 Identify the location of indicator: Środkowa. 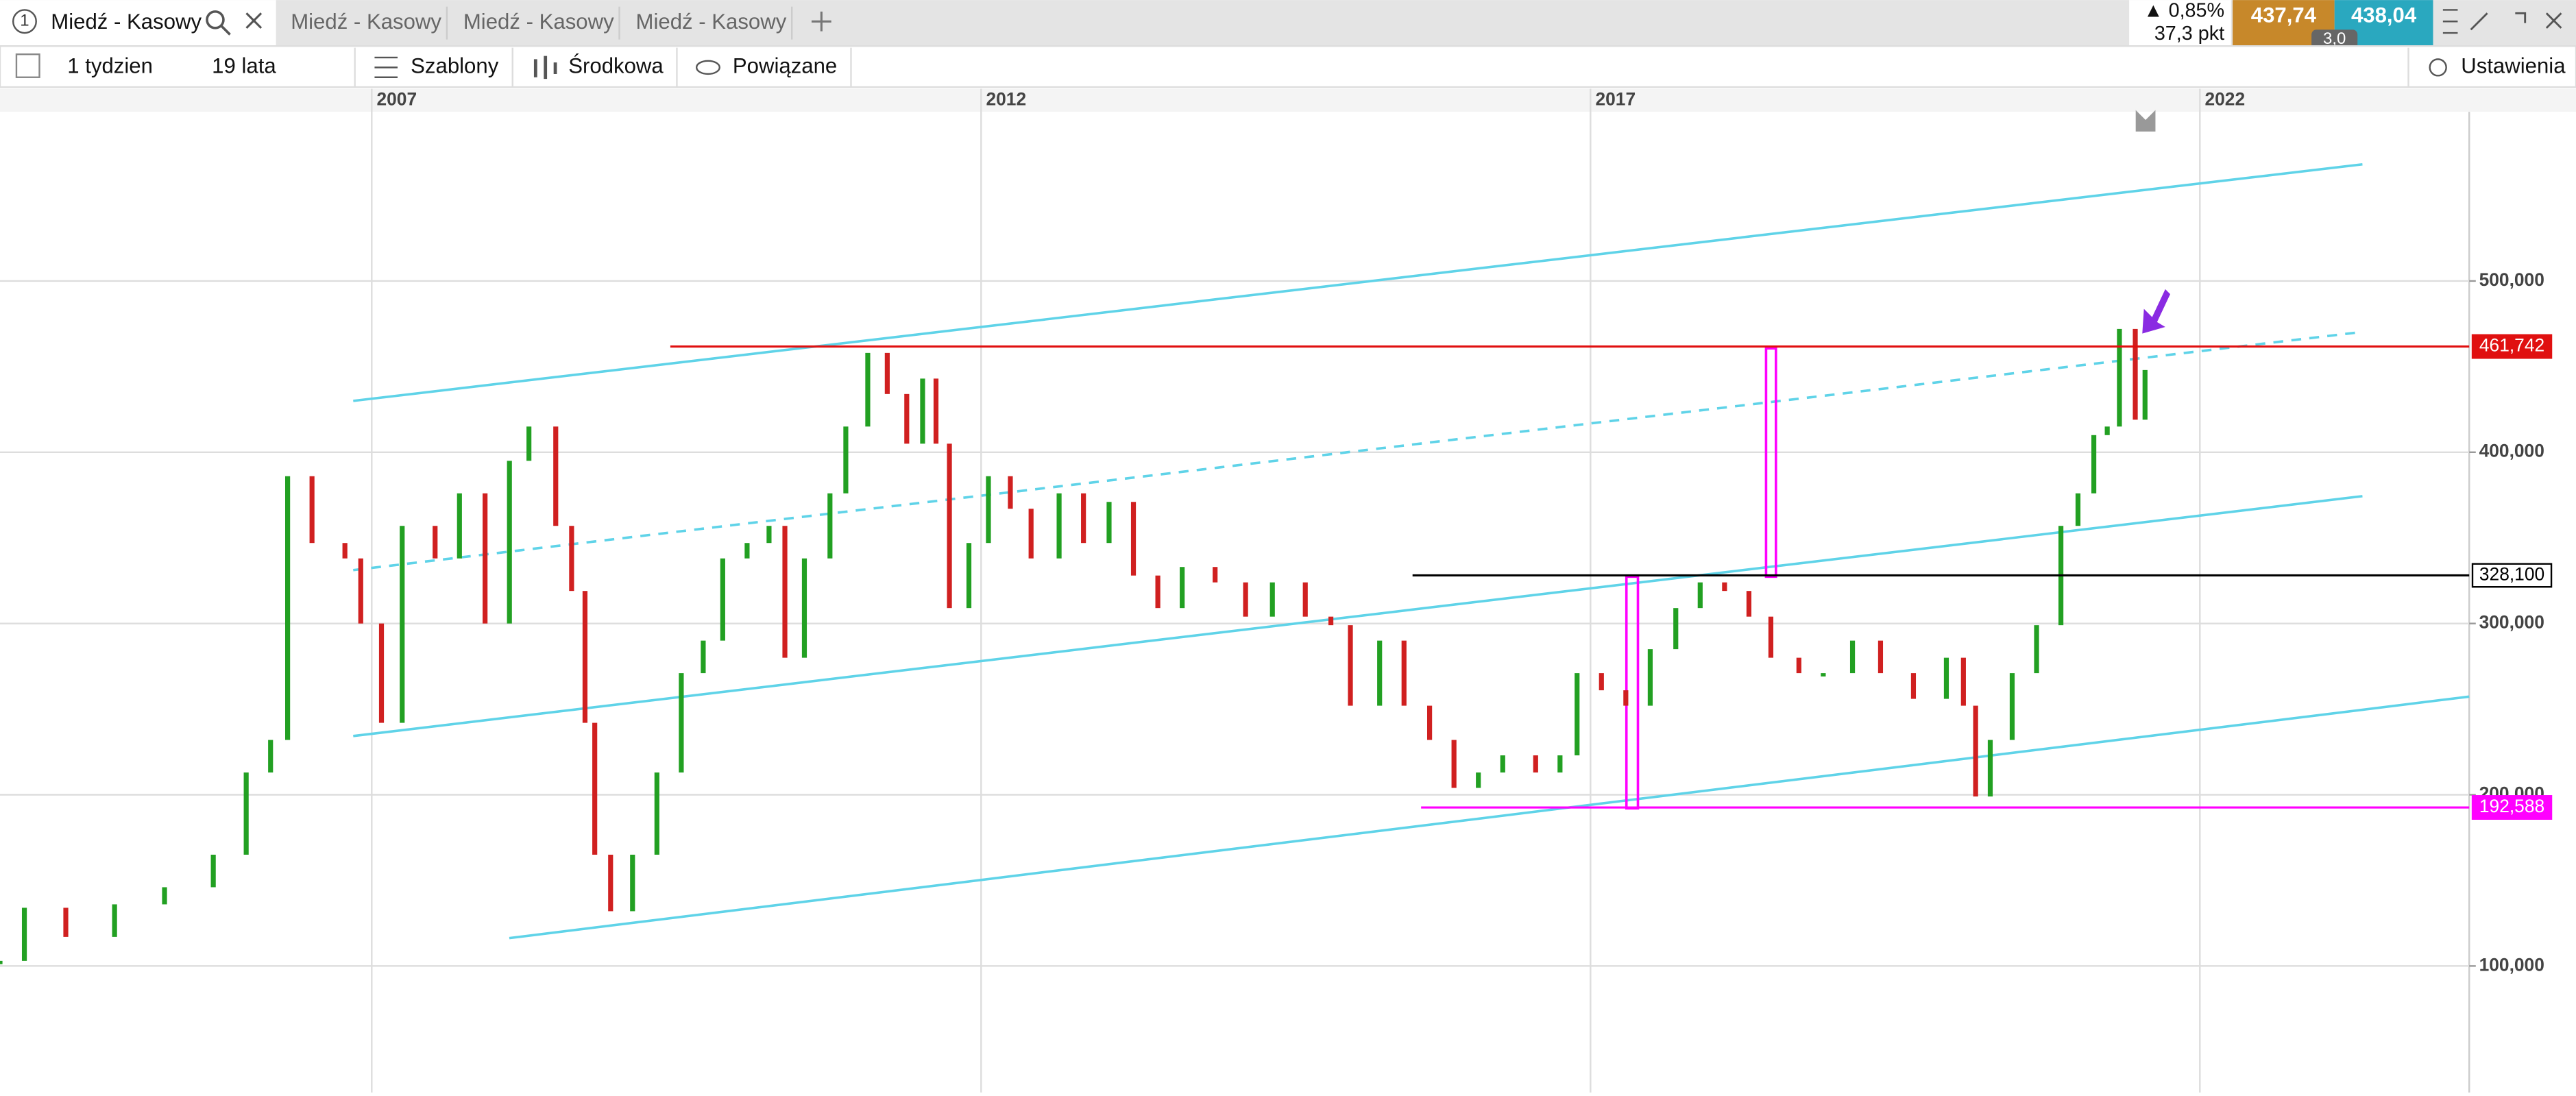
(616, 65).